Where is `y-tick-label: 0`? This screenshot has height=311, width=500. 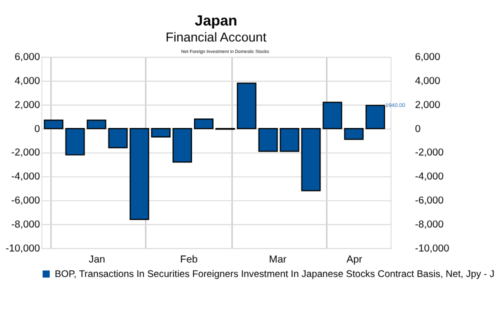 y-tick-label: 0 is located at coordinates (37, 129).